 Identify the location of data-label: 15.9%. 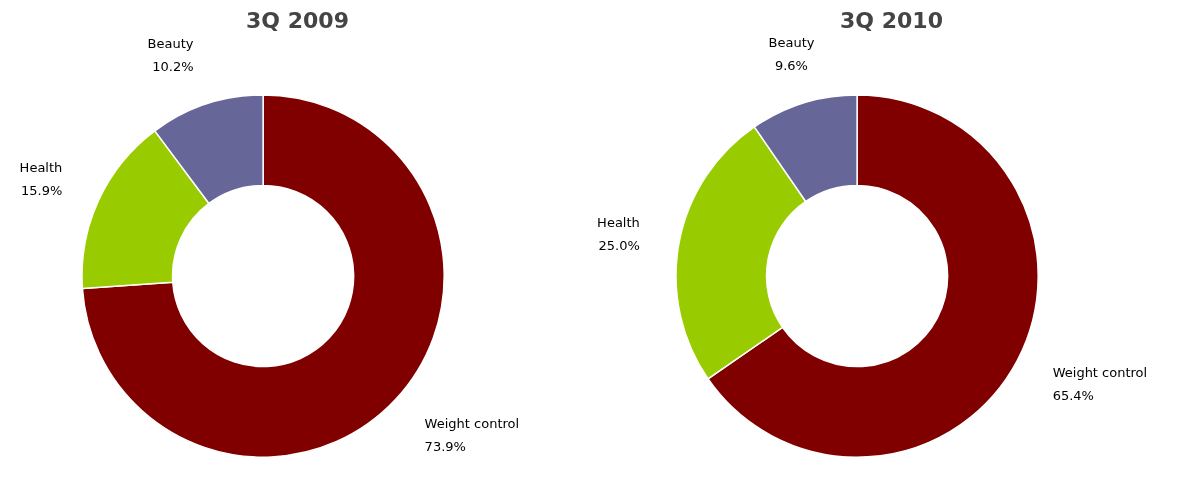
(42, 190).